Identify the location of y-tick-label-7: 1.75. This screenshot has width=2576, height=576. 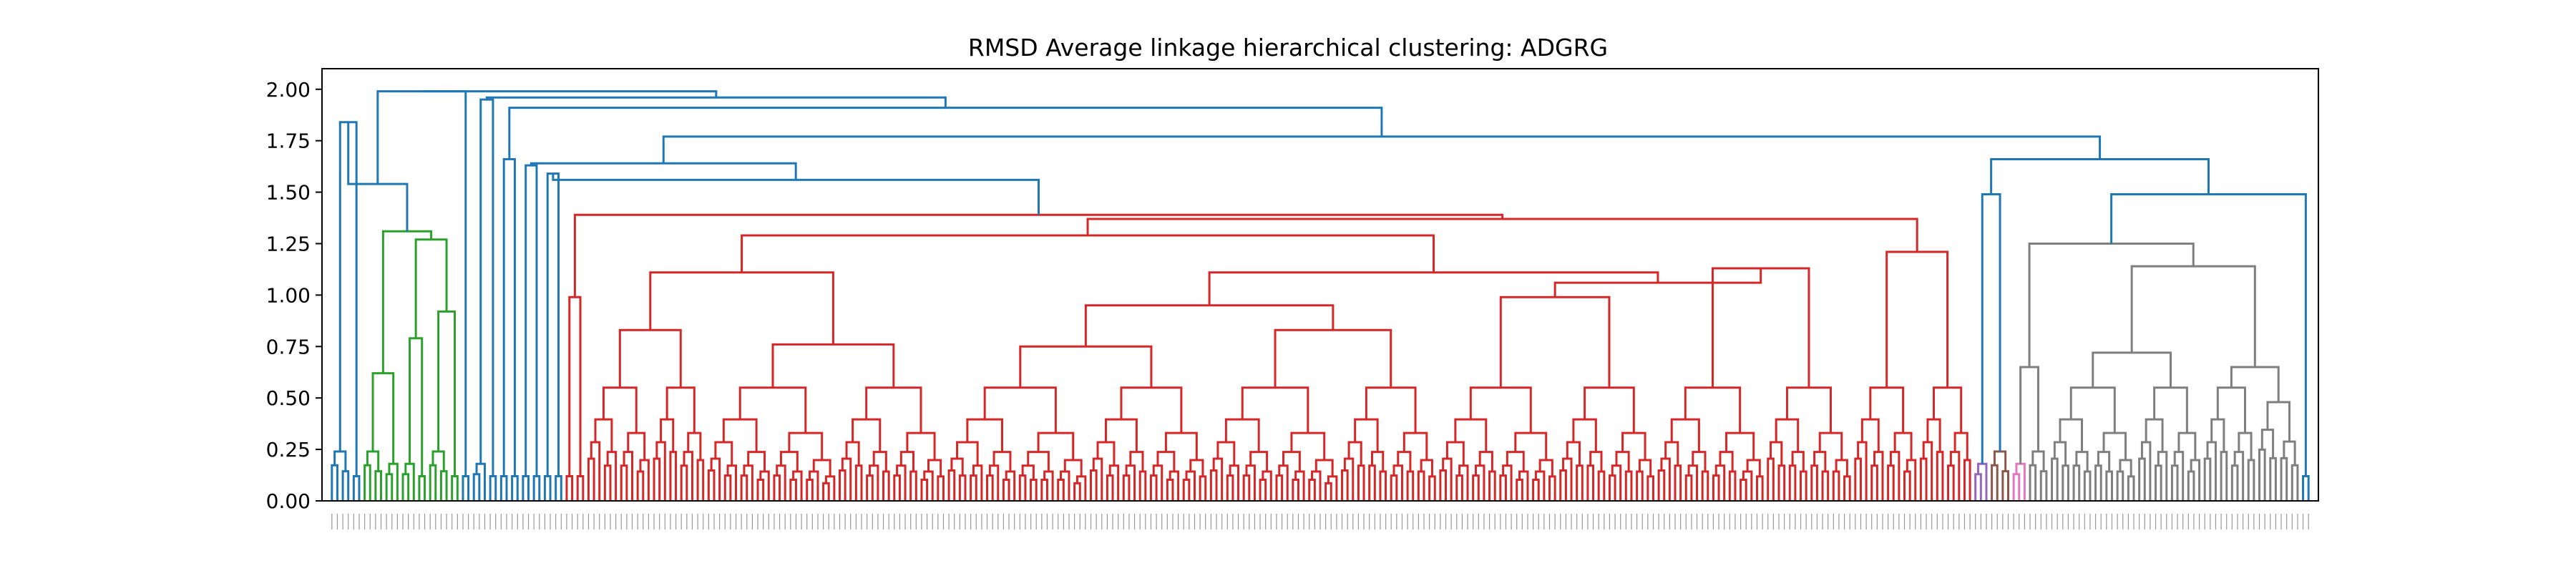
(288, 141).